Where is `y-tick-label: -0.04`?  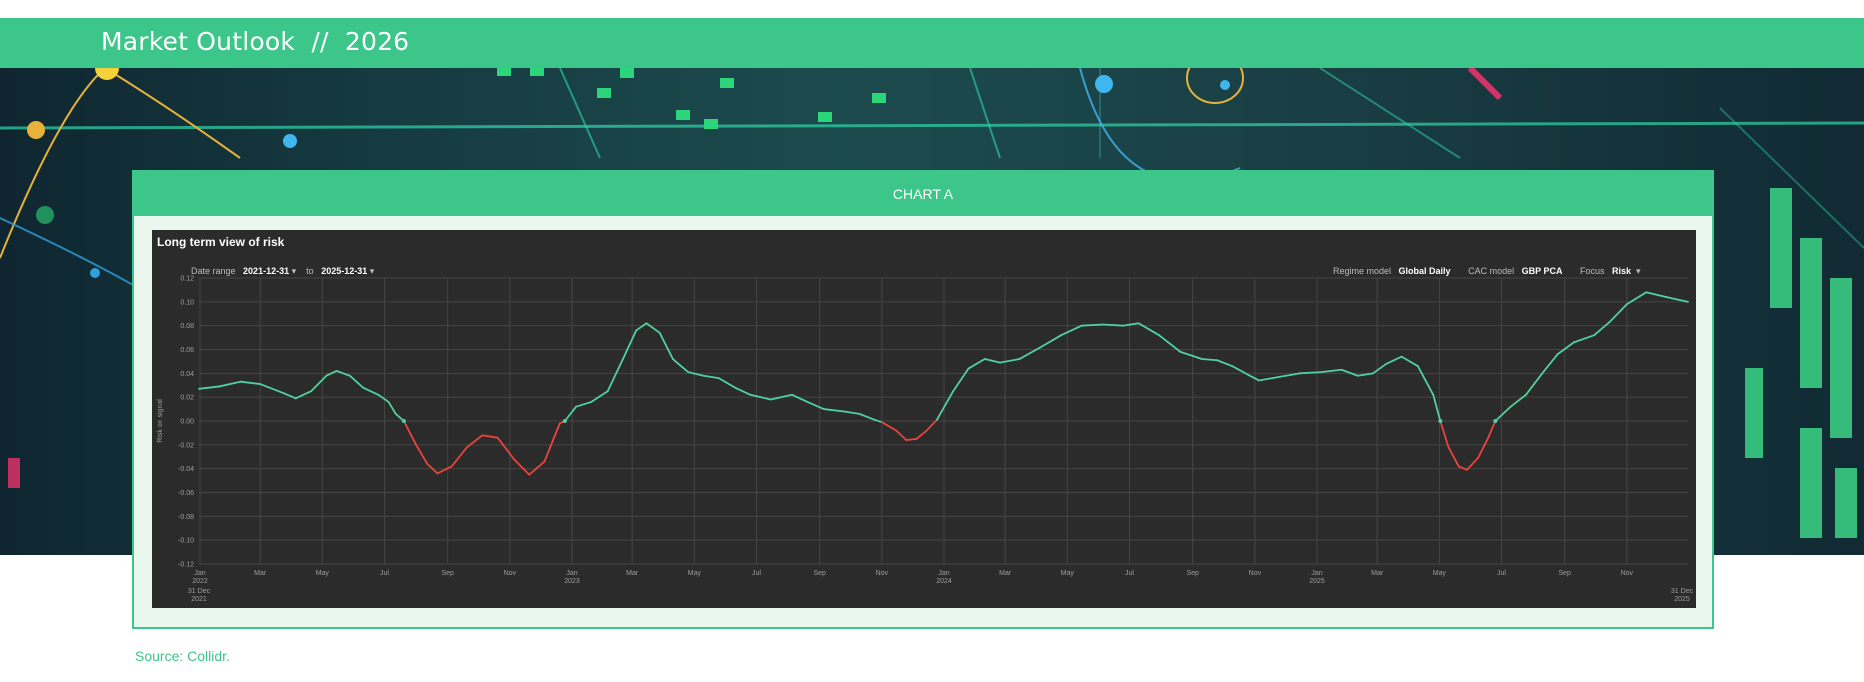 y-tick-label: -0.04 is located at coordinates (186, 469).